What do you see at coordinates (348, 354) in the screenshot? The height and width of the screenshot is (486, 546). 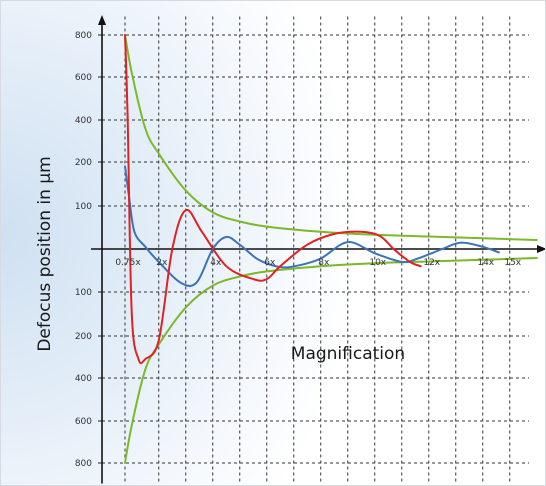 I see `x-axis-title: Magnification` at bounding box center [348, 354].